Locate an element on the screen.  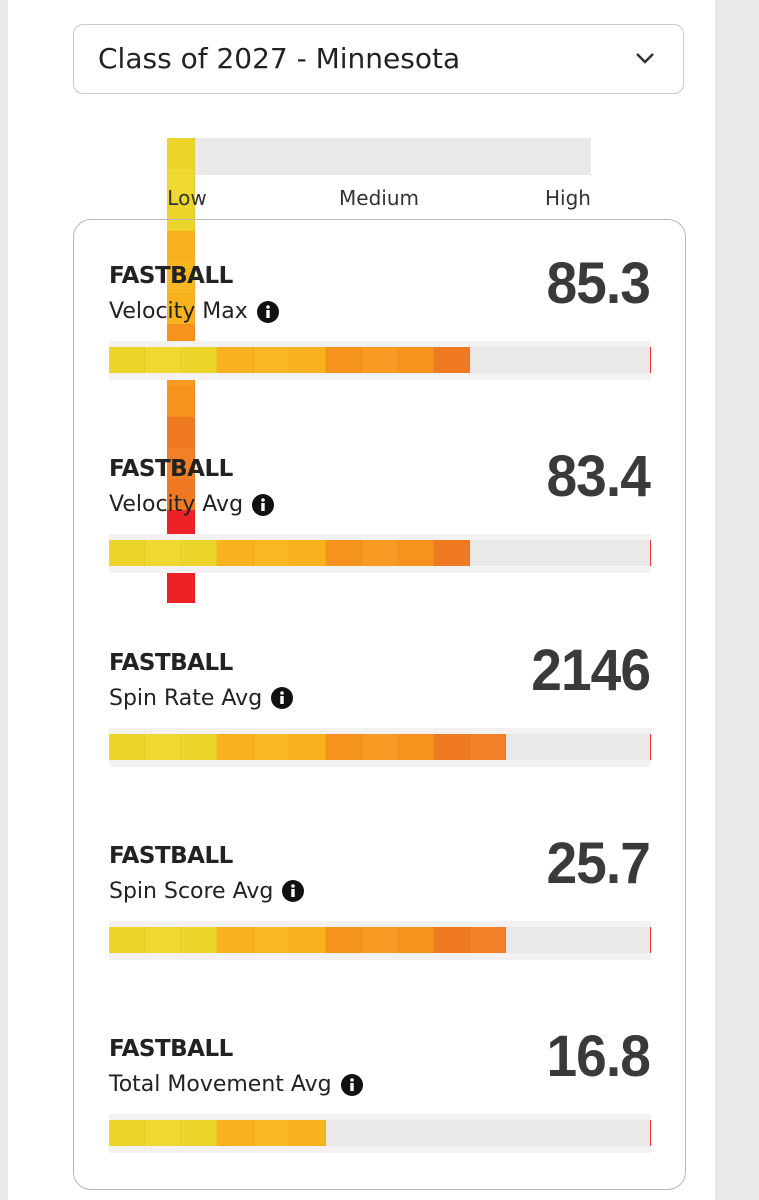
metric-name: Spin Rate Avg is located at coordinates (186, 698).